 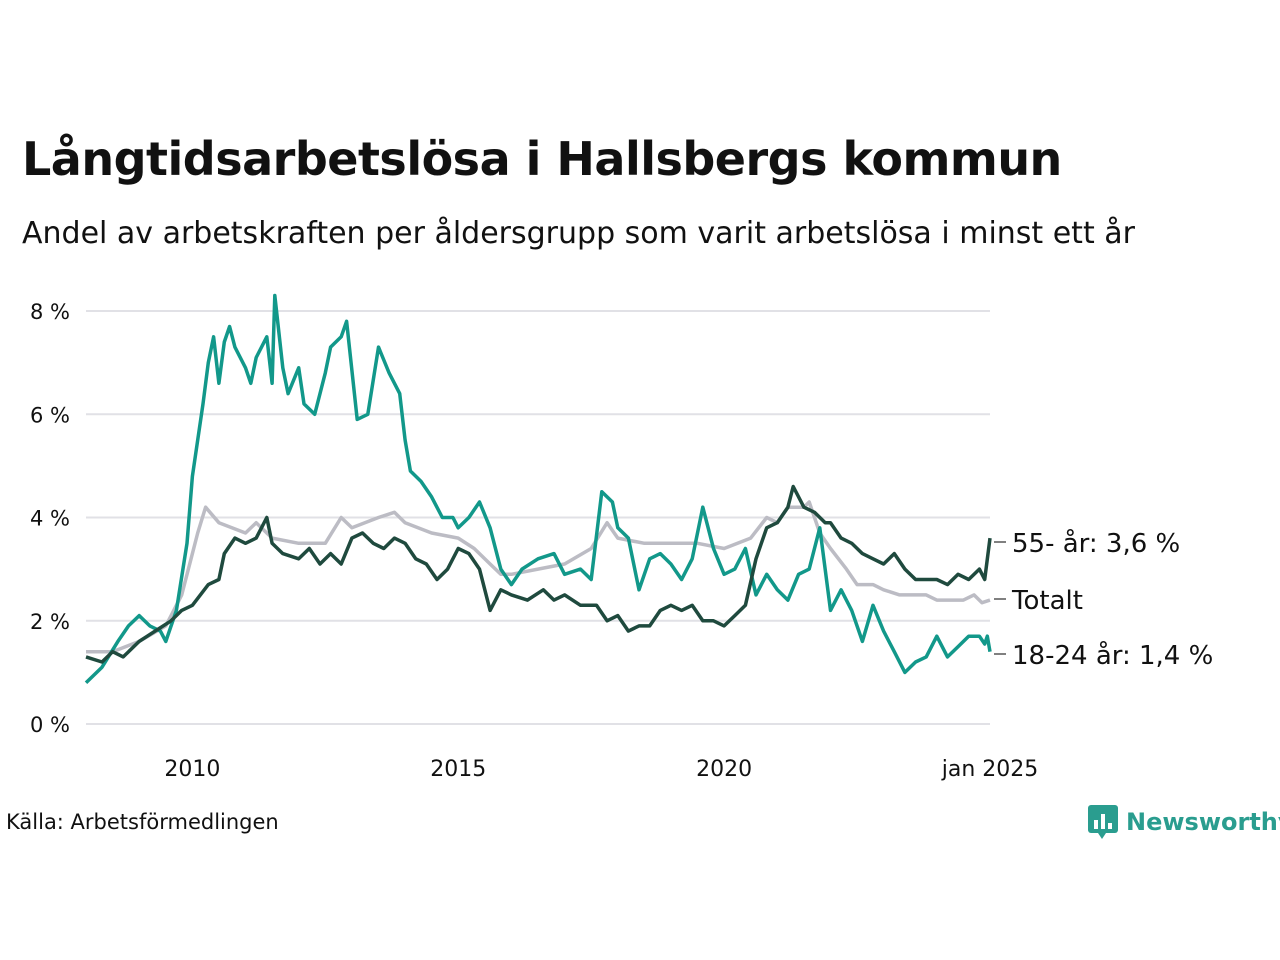 What do you see at coordinates (192, 769) in the screenshot?
I see `x-tick-label: 2010` at bounding box center [192, 769].